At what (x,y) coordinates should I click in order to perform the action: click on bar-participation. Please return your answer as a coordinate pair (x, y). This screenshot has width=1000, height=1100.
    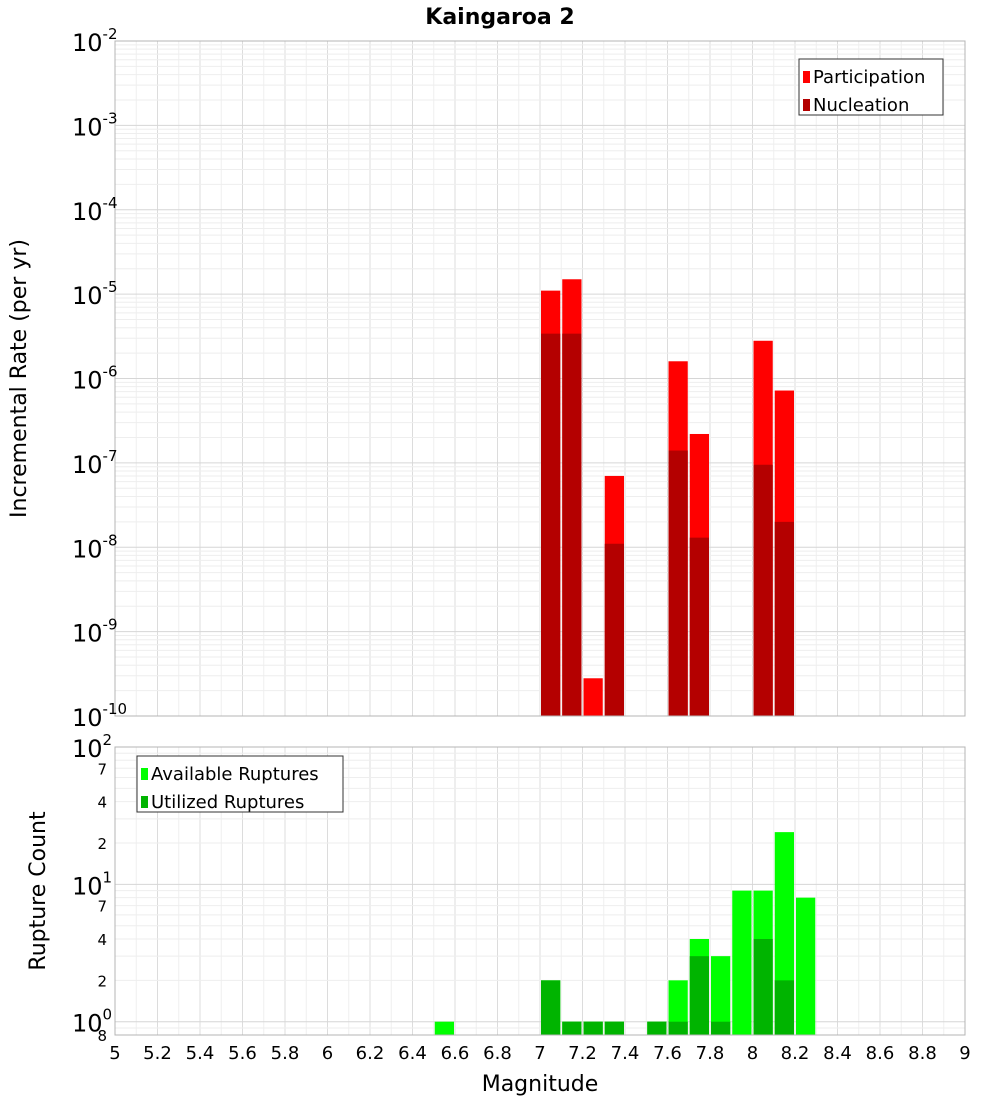
    Looking at the image, I should click on (593, 697).